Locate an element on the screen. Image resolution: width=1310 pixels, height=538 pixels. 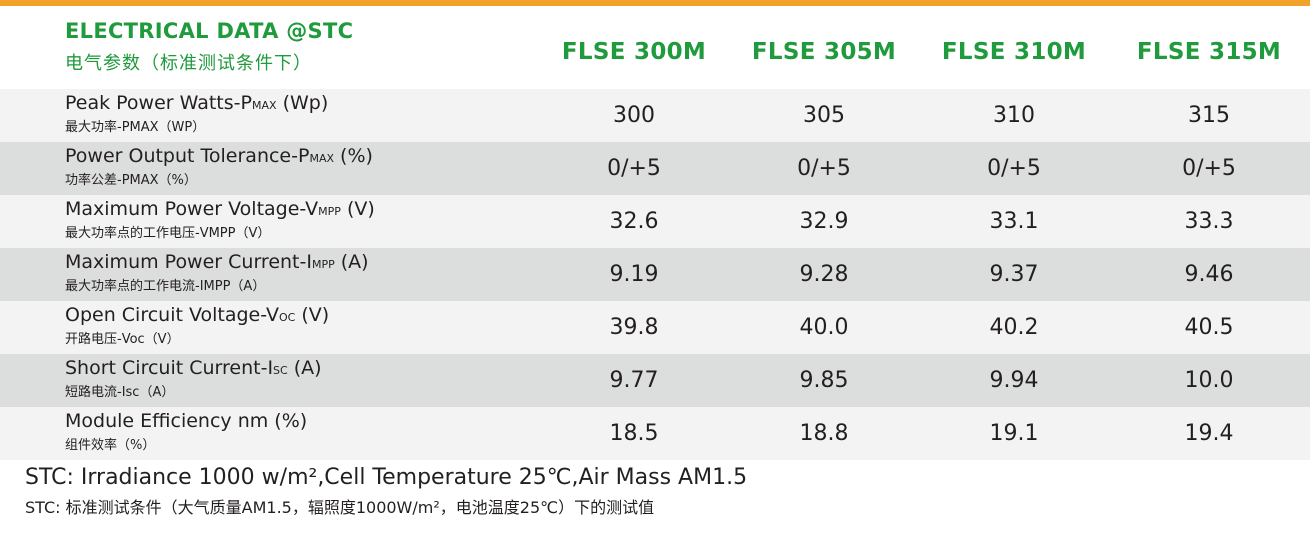
model-header-2: FLSE 305M is located at coordinates (824, 52).